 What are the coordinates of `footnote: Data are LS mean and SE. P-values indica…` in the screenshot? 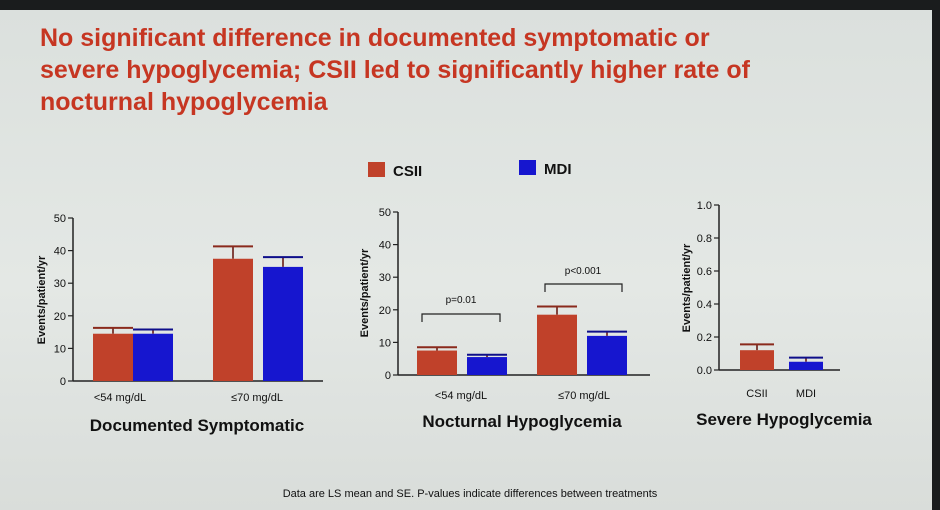 It's located at (470, 494).